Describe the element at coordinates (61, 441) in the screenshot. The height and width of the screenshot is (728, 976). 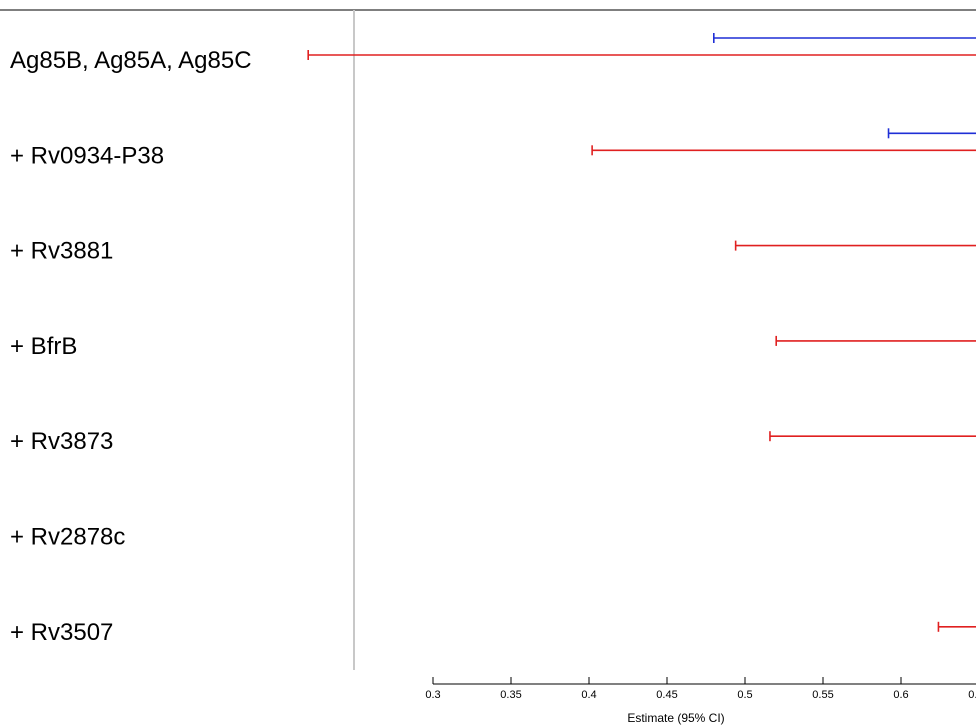
I see `row-label: + Rv3873` at that location.